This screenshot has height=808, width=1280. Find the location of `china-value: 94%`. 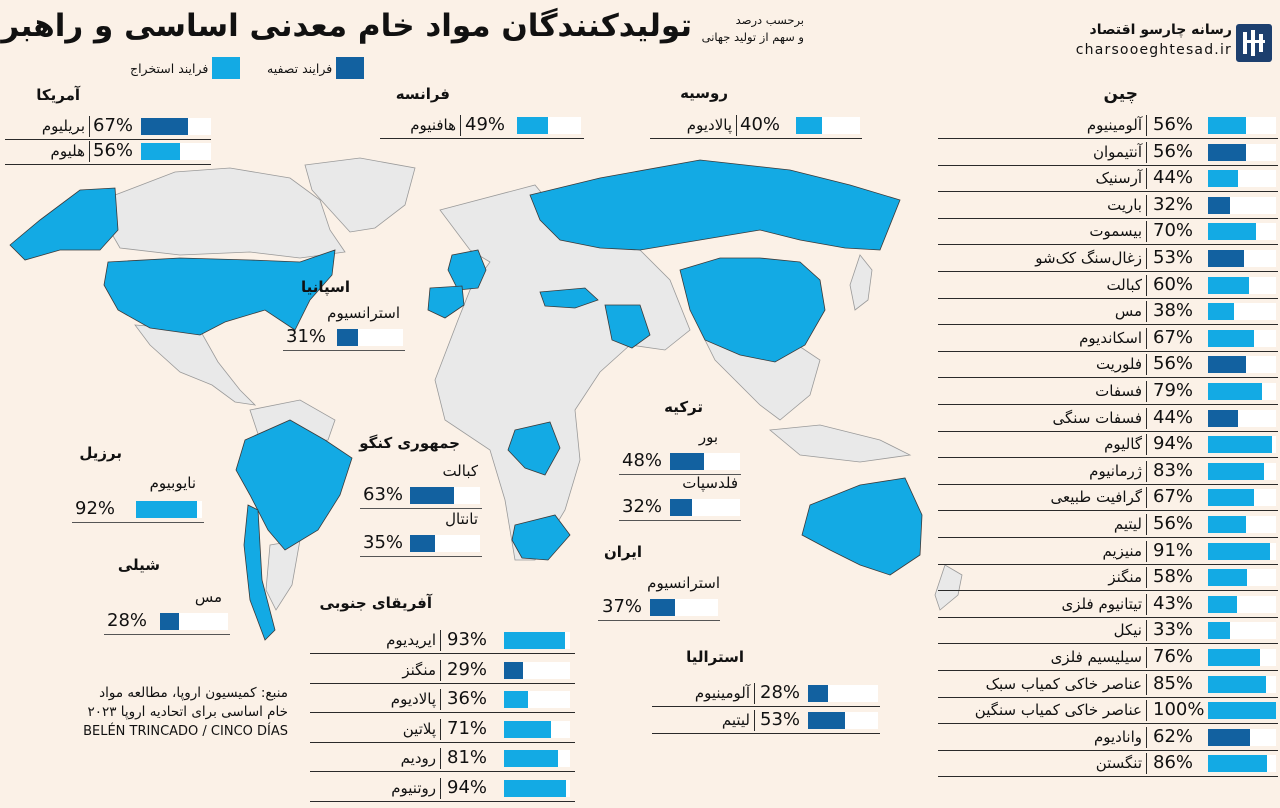

china-value: 94% is located at coordinates (1173, 444).